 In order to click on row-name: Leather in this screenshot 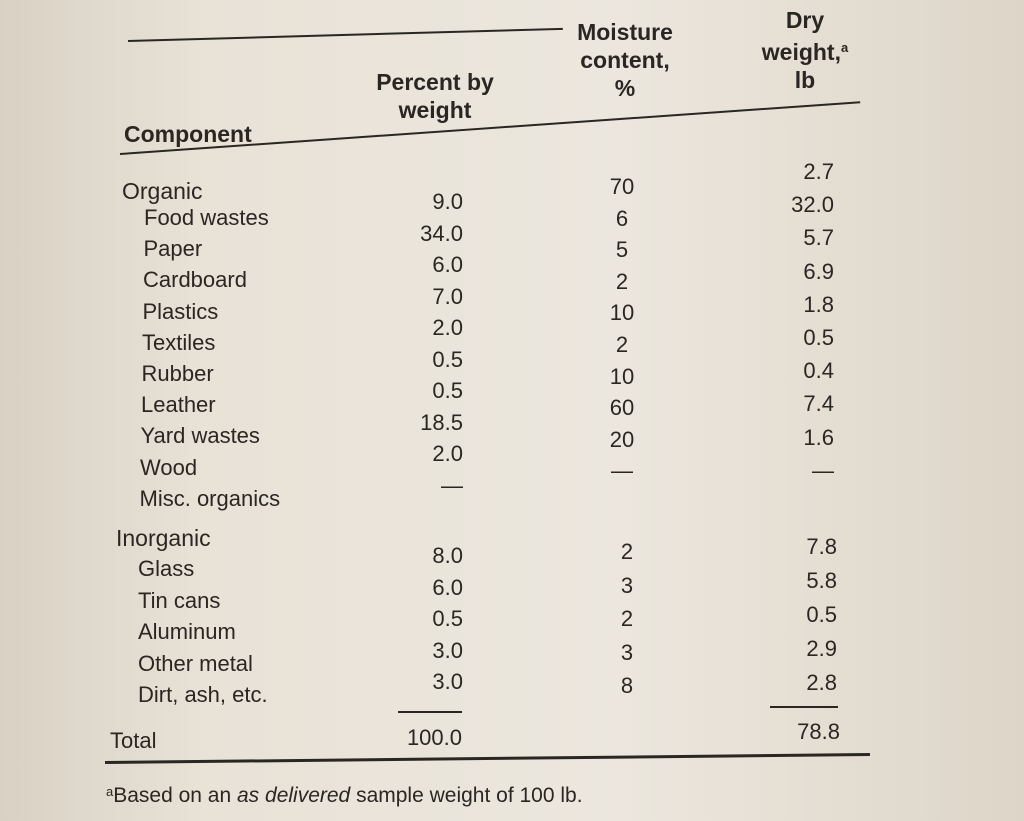, I will do `click(178, 405)`.